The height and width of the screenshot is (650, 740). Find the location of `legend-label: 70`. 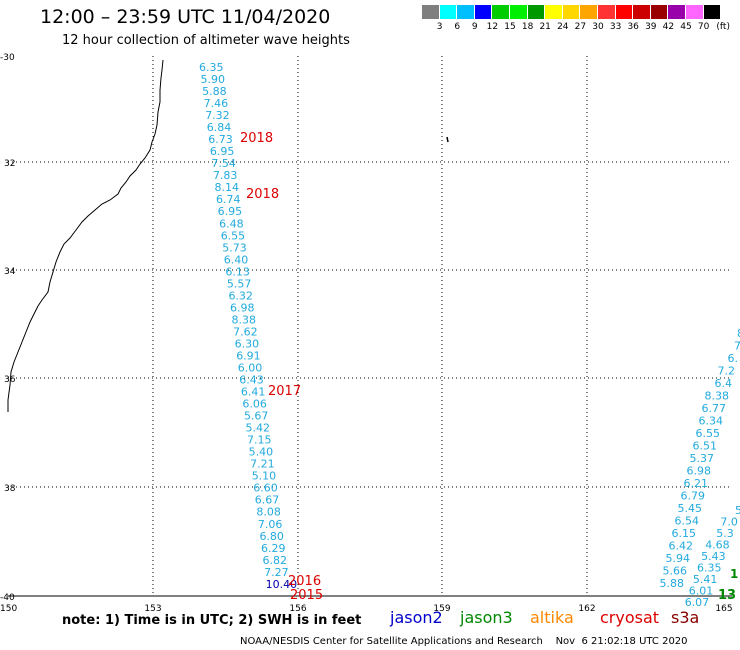

legend-label: 70 is located at coordinates (703, 27).